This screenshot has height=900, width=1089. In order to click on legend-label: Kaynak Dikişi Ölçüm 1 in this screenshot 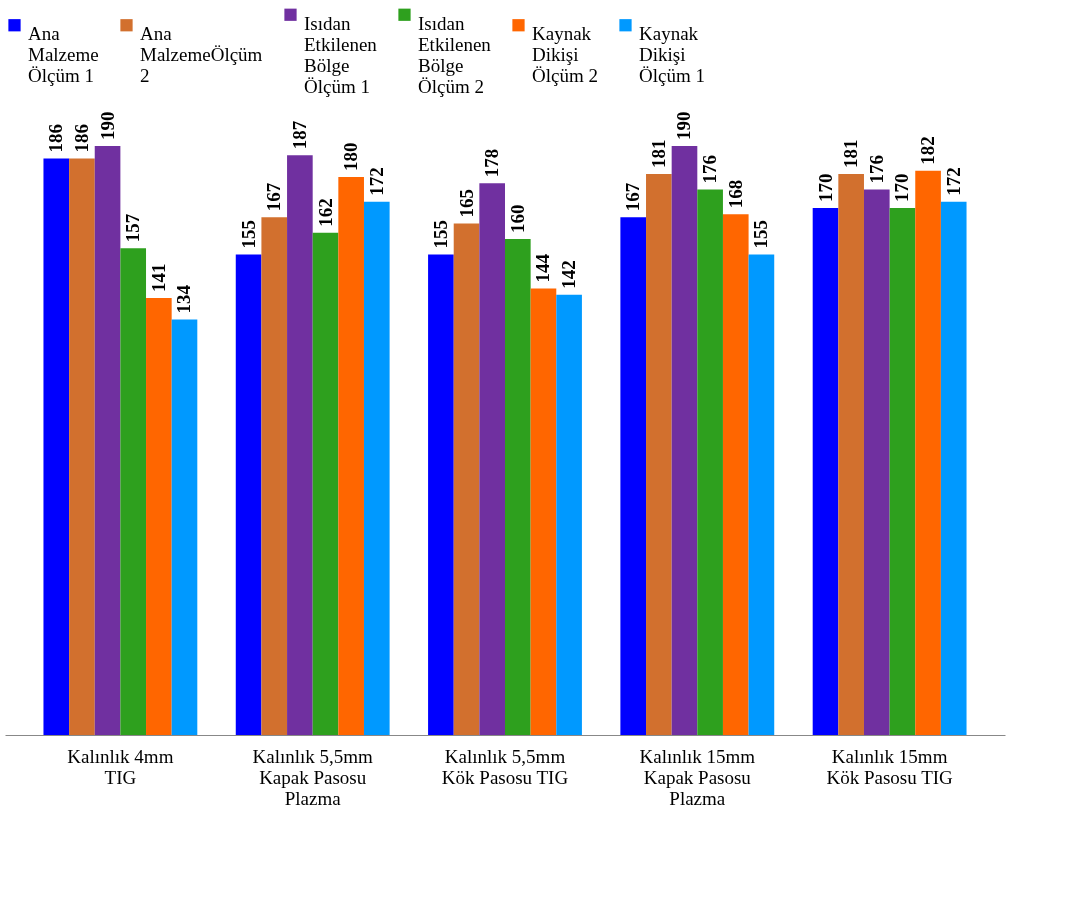, I will do `click(672, 55)`.